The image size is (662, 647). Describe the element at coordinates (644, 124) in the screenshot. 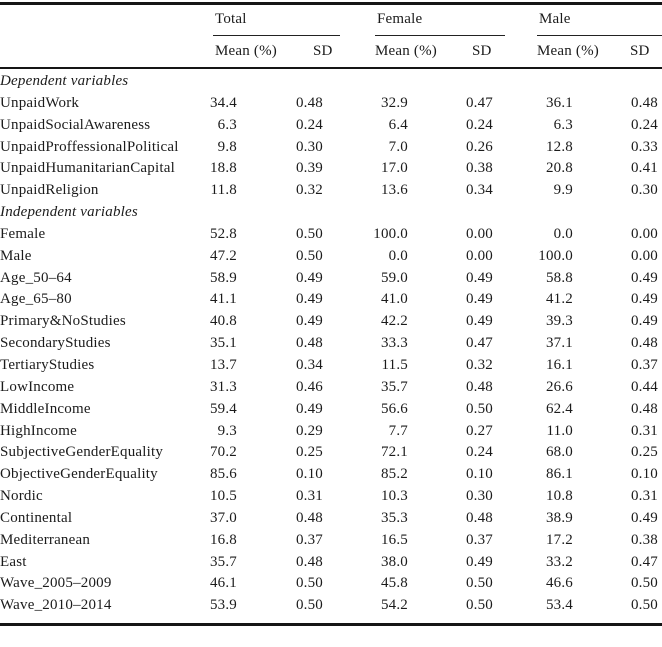

I see `cell-male-sd: 0.24` at that location.